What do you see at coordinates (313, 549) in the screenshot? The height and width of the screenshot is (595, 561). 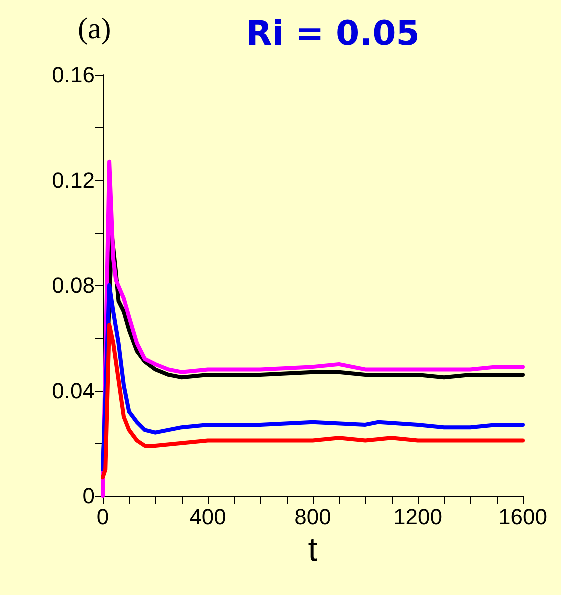 I see `x-axis-title: t` at bounding box center [313, 549].